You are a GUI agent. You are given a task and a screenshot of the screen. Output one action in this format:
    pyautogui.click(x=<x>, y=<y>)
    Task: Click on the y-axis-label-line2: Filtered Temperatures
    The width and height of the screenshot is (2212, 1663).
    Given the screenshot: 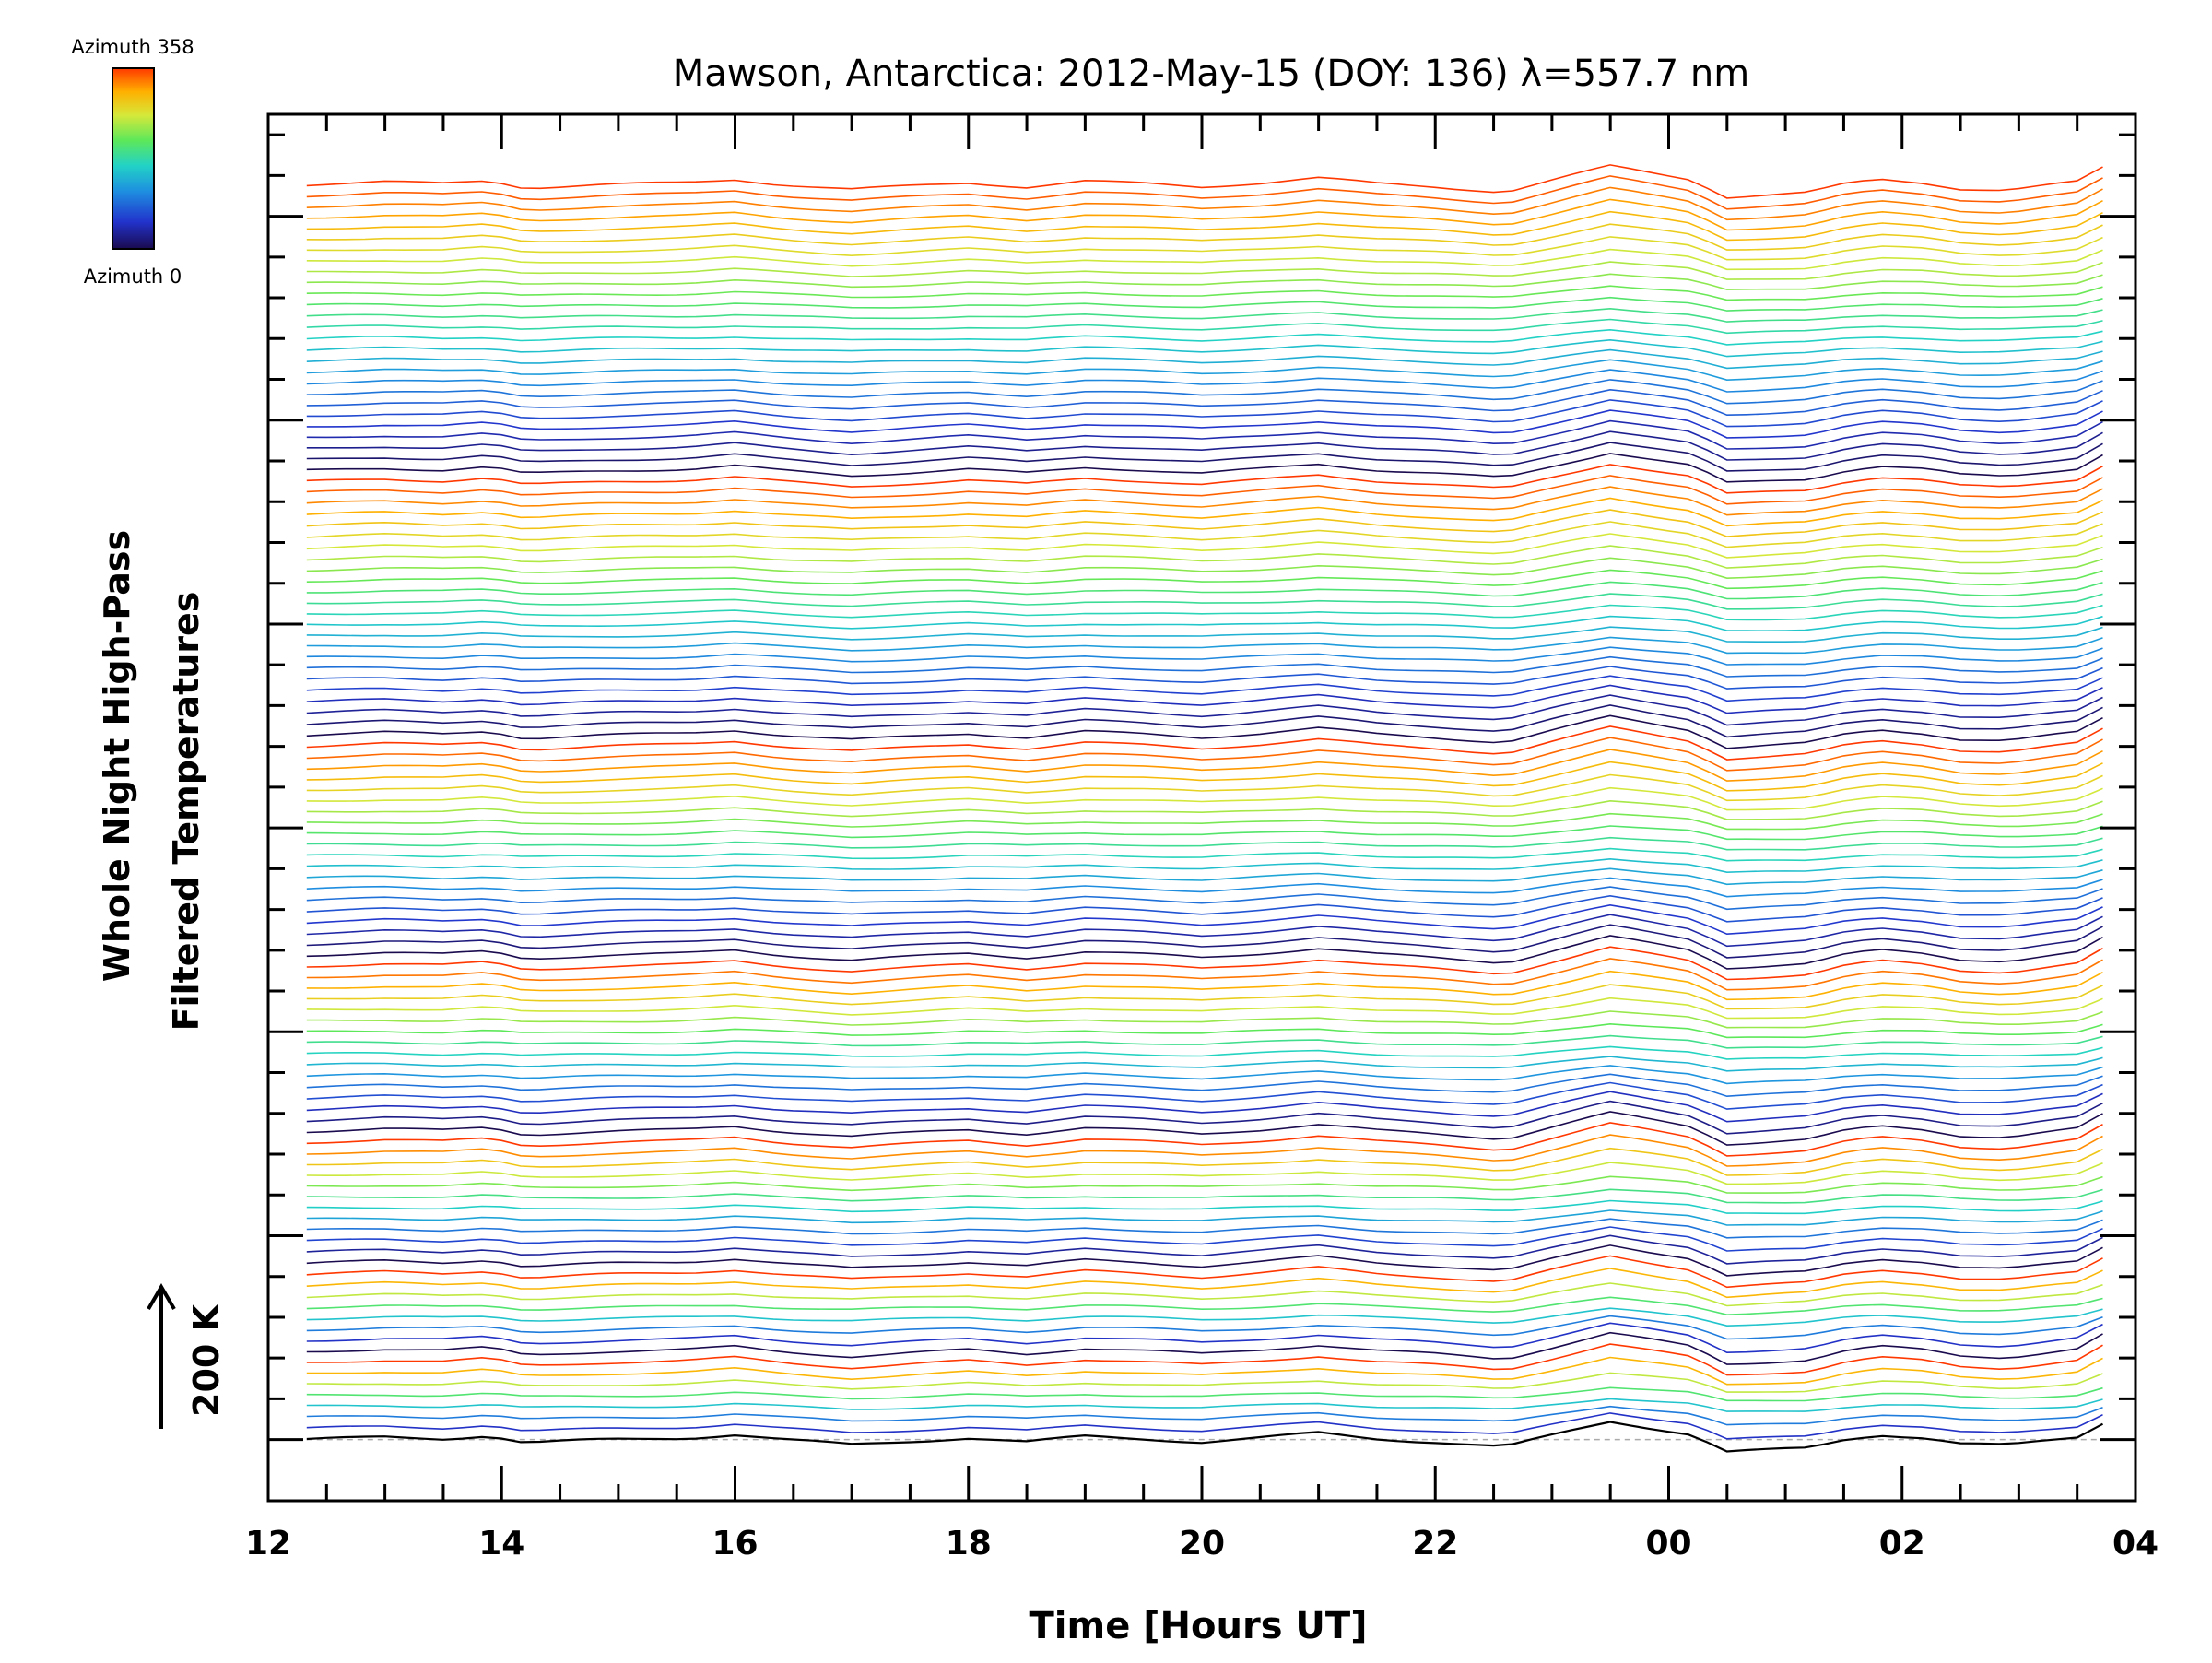 What is the action you would take?
    pyautogui.click(x=186, y=812)
    